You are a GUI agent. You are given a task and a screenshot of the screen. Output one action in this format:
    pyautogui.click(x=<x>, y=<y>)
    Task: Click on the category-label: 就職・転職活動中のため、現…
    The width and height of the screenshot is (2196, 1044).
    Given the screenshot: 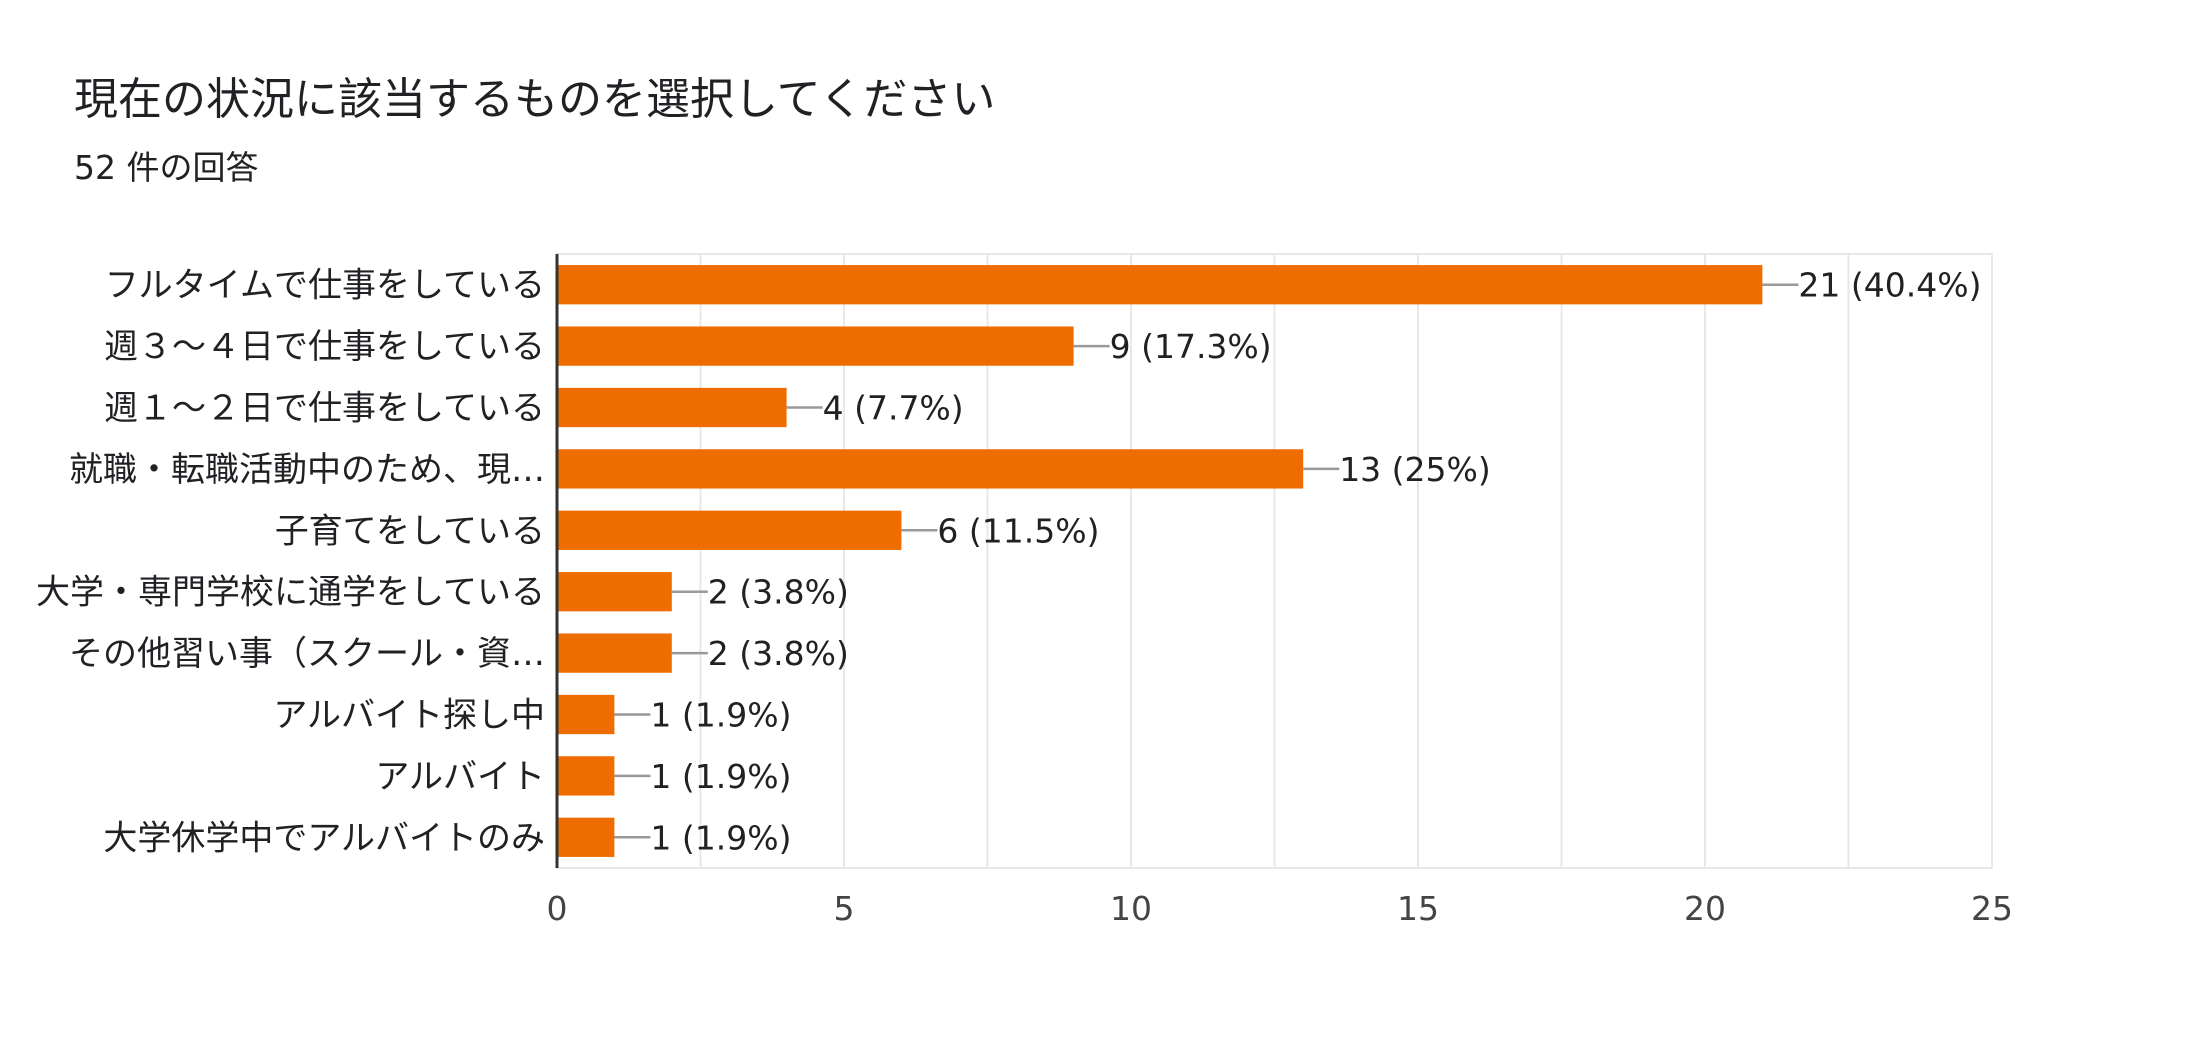 What is the action you would take?
    pyautogui.click(x=307, y=470)
    